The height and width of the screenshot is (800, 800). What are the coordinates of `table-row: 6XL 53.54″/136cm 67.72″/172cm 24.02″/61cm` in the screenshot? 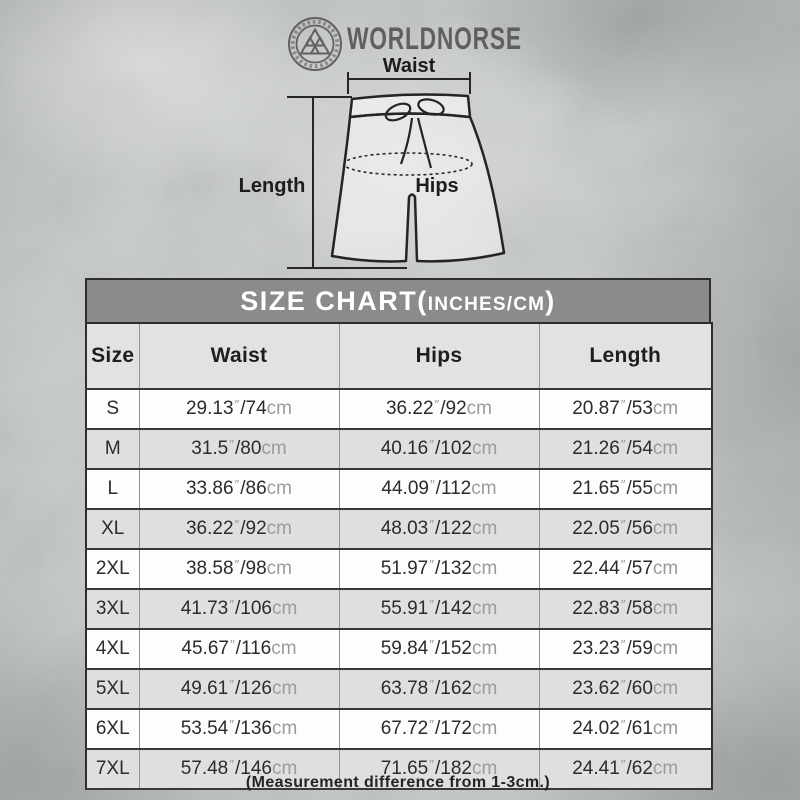 It's located at (399, 729).